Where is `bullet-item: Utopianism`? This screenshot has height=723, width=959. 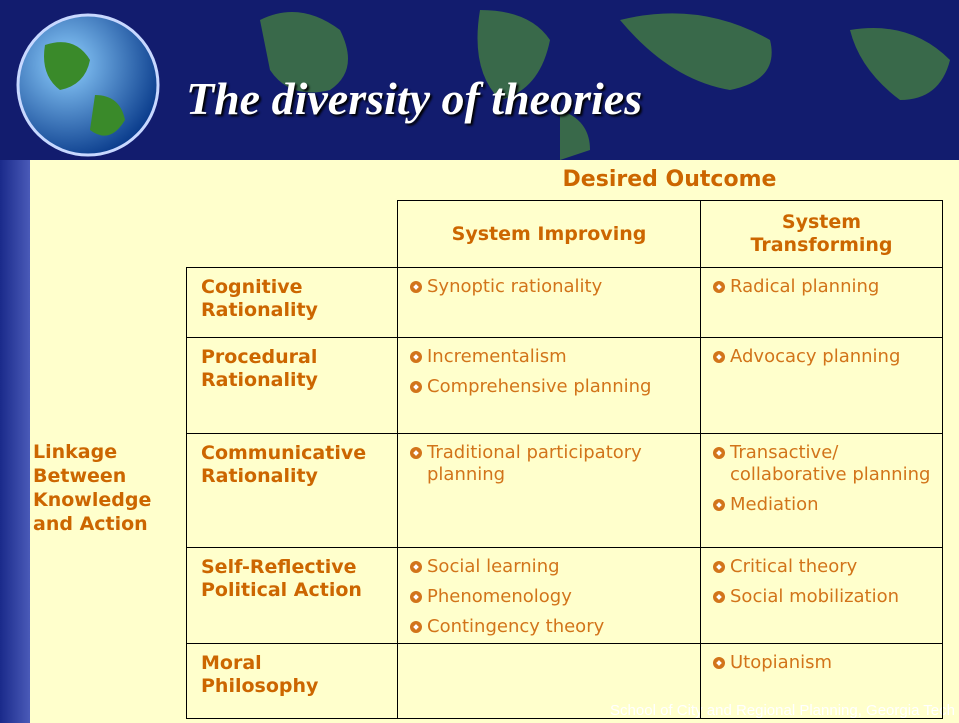 bullet-item: Utopianism is located at coordinates (833, 663).